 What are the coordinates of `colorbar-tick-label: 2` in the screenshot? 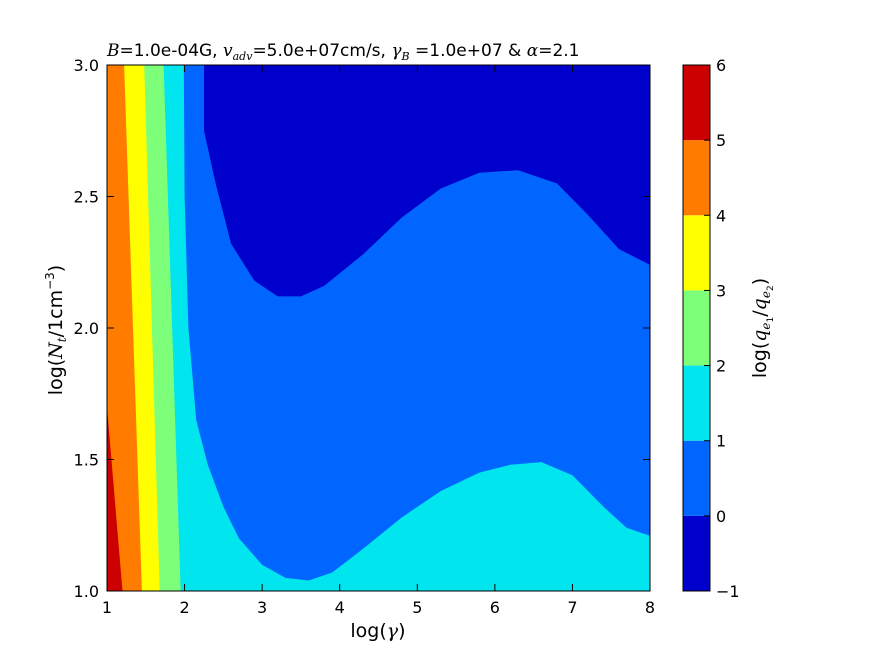 It's located at (721, 366).